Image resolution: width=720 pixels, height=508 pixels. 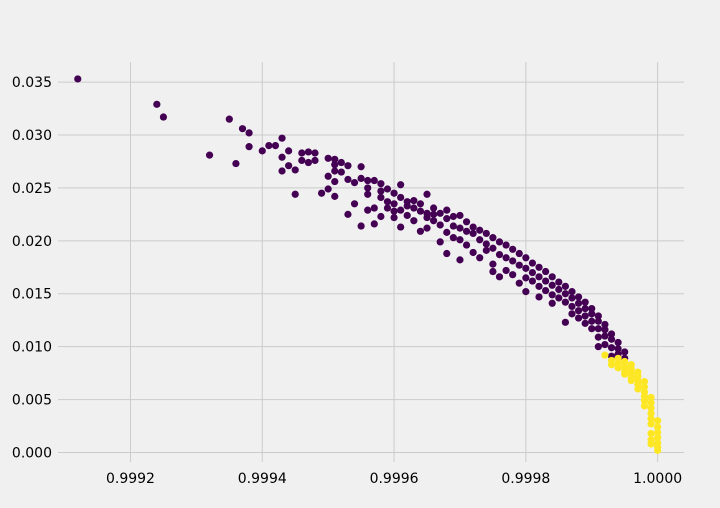 I want to click on y-tick-label: 0.005, so click(x=32, y=401).